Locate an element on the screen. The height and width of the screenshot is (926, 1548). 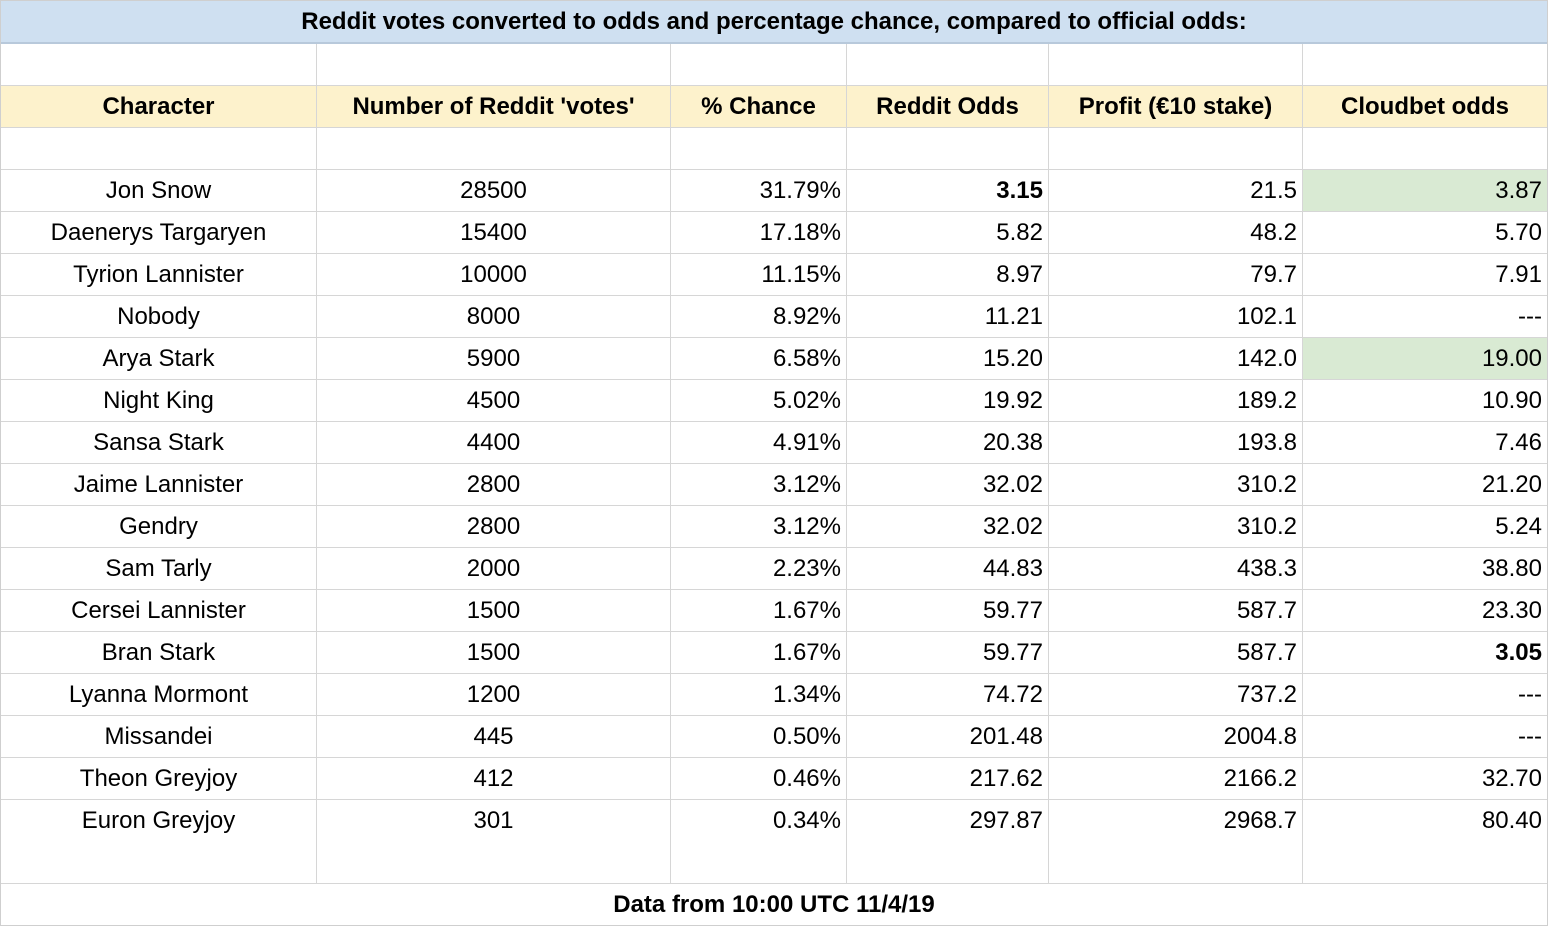
footer-note: Data from 10:00 UTC 11/4/19 is located at coordinates (774, 904).